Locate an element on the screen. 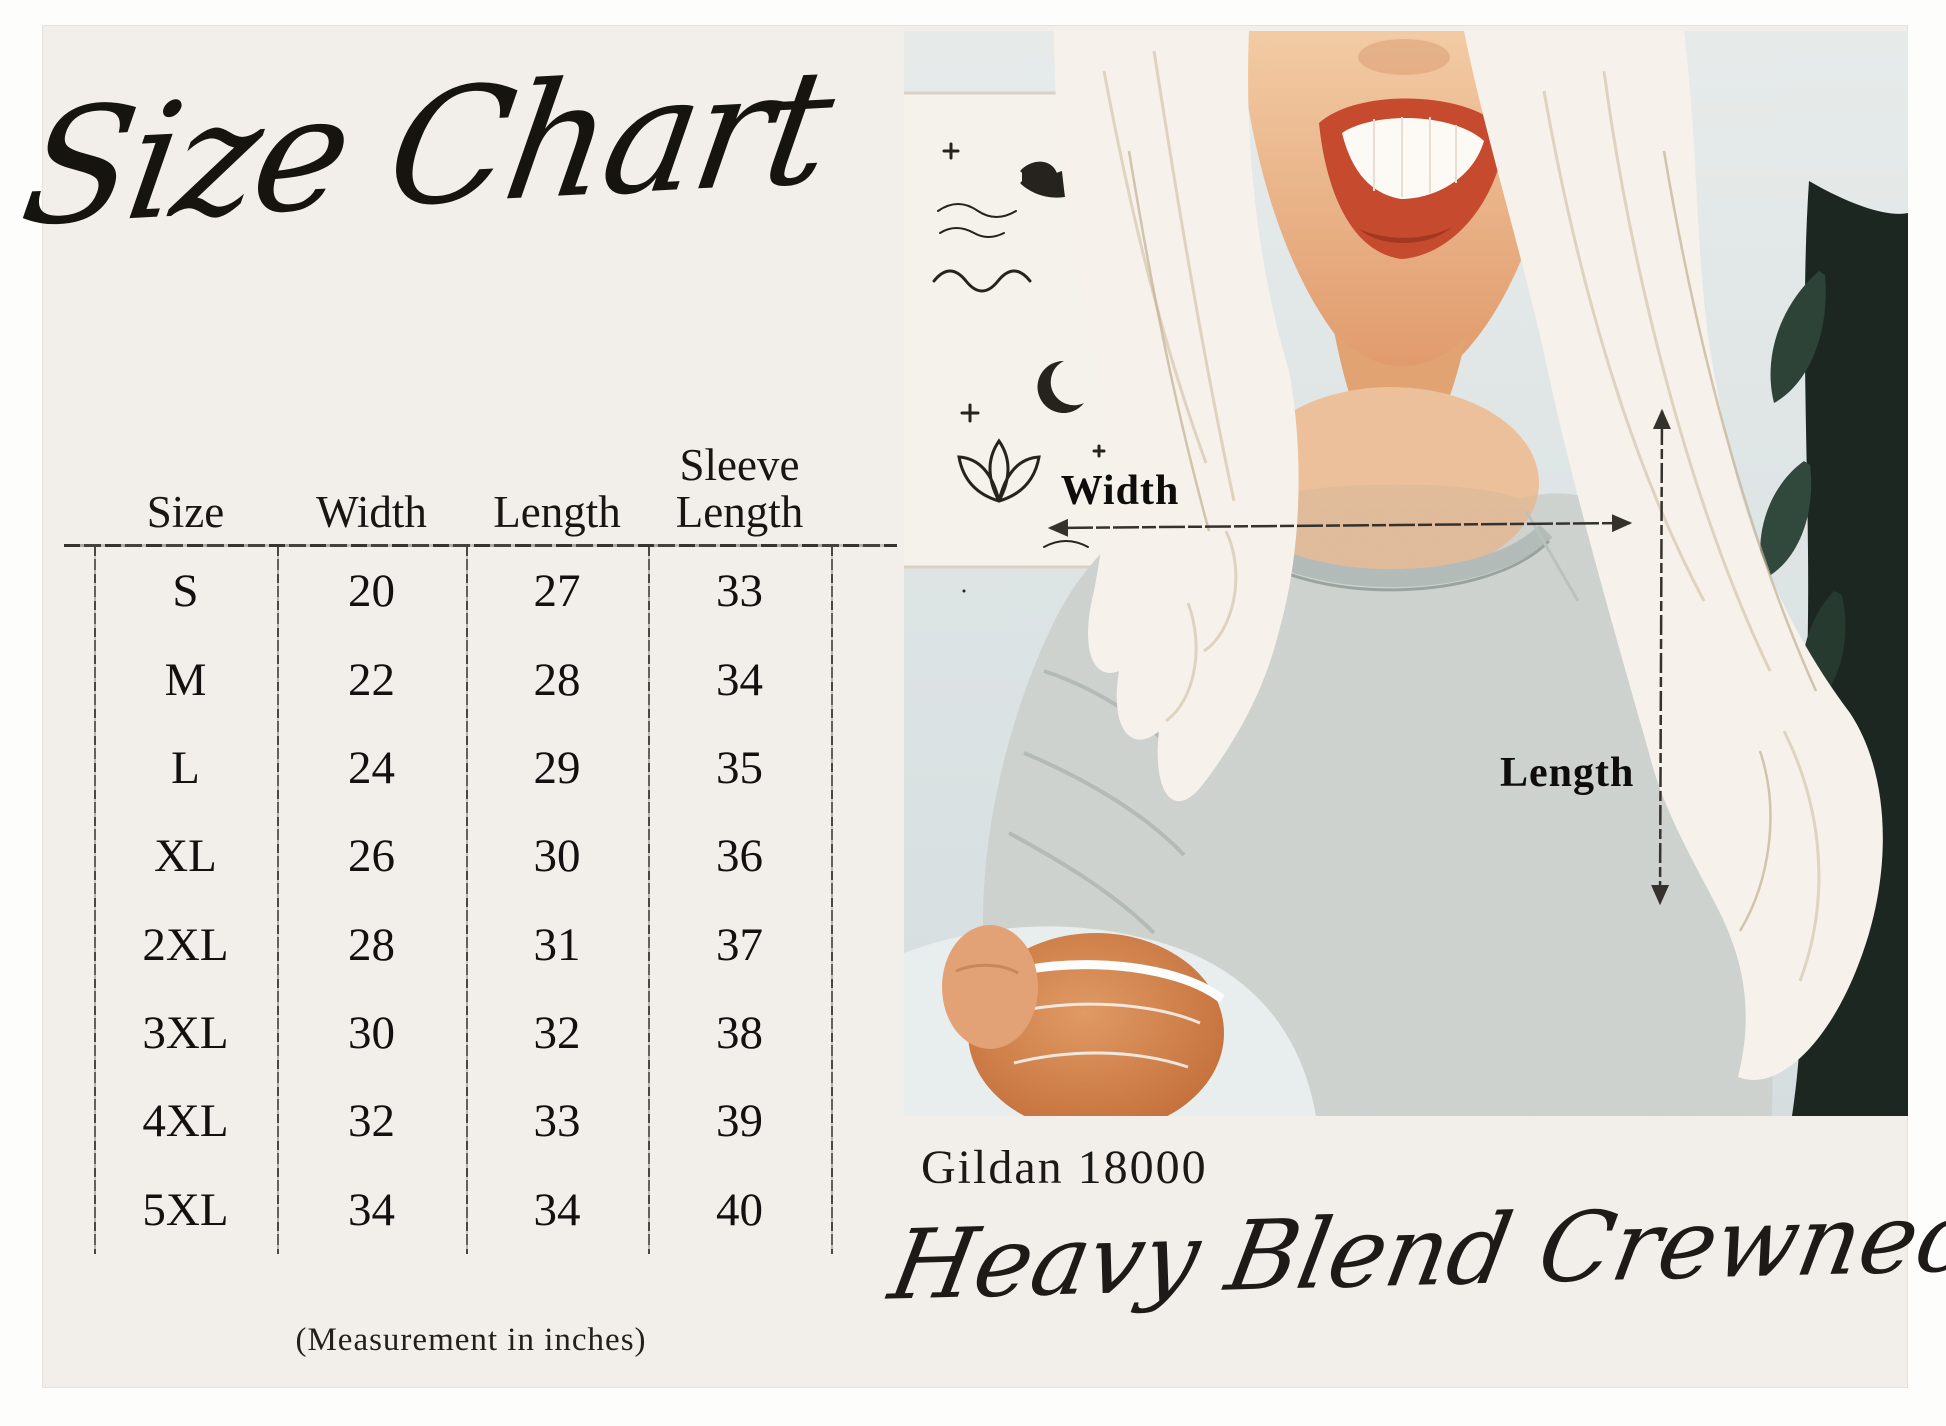 This screenshot has width=1946, height=1426. woman-face is located at coordinates (1404, 255).